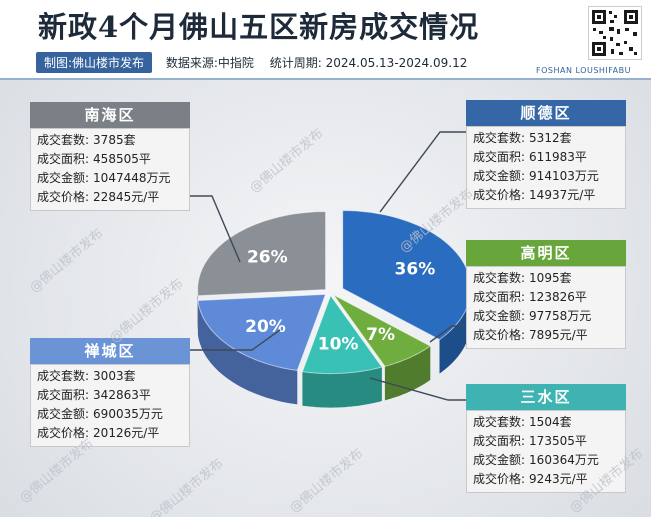 This screenshot has height=517, width=651. Describe the element at coordinates (558, 157) in the screenshot. I see `stat-value: 611983平` at that location.